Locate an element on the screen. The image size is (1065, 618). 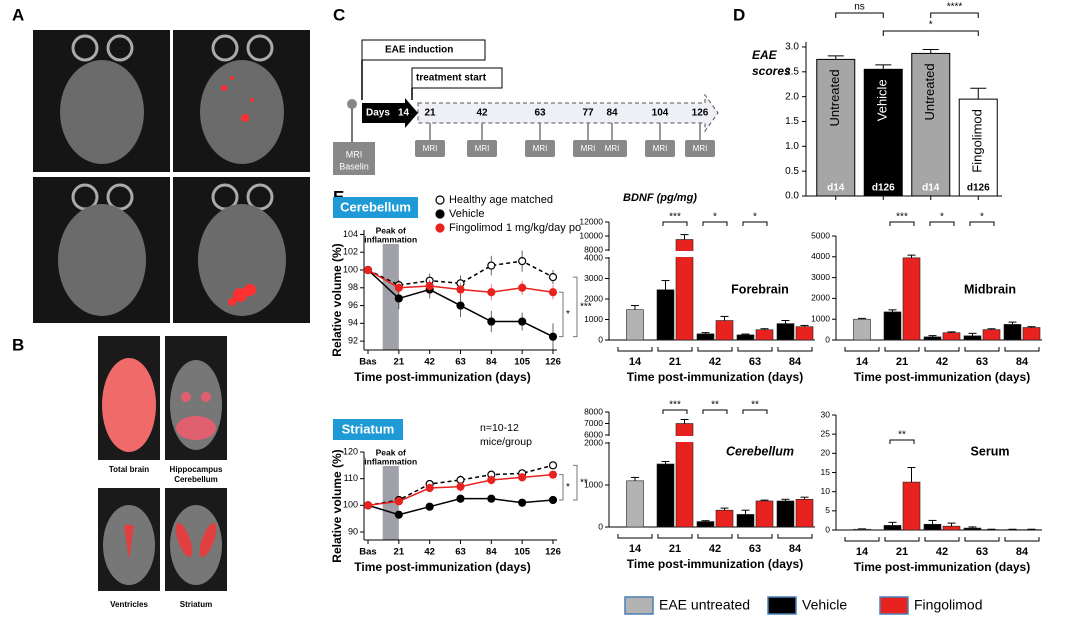
timeline-text: Days is located at coordinates (378, 113).